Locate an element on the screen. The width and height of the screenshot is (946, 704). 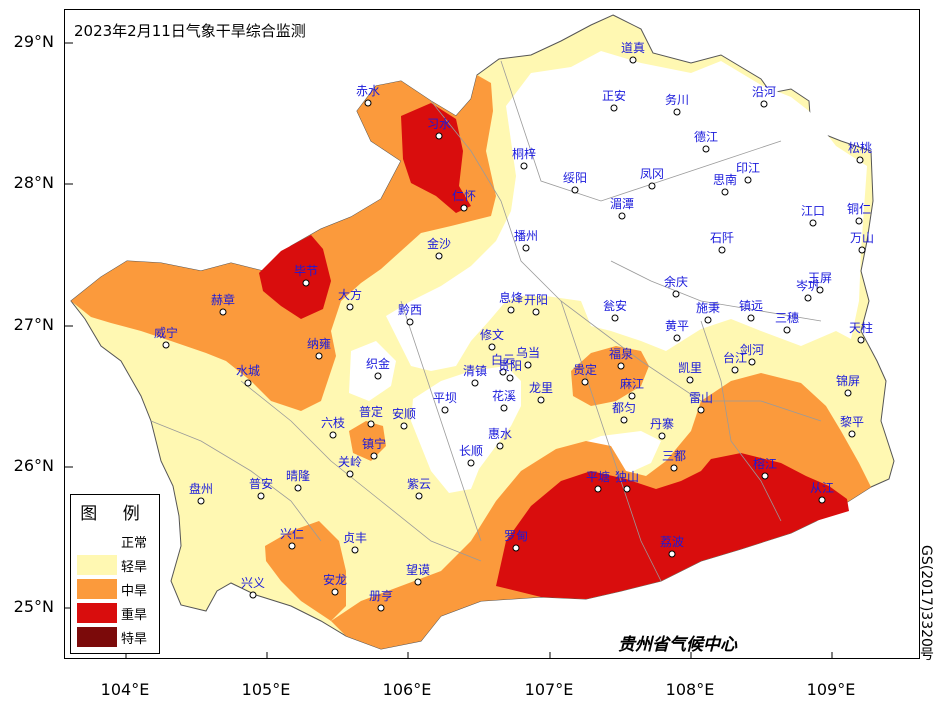
legend-item-severe: 重旱 is located at coordinates (116, 613).